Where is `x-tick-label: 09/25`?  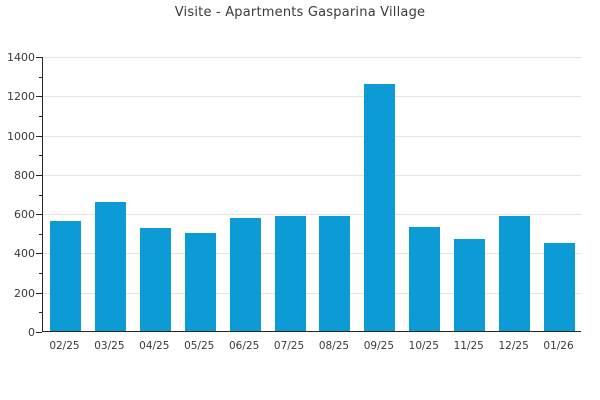 x-tick-label: 09/25 is located at coordinates (378, 346).